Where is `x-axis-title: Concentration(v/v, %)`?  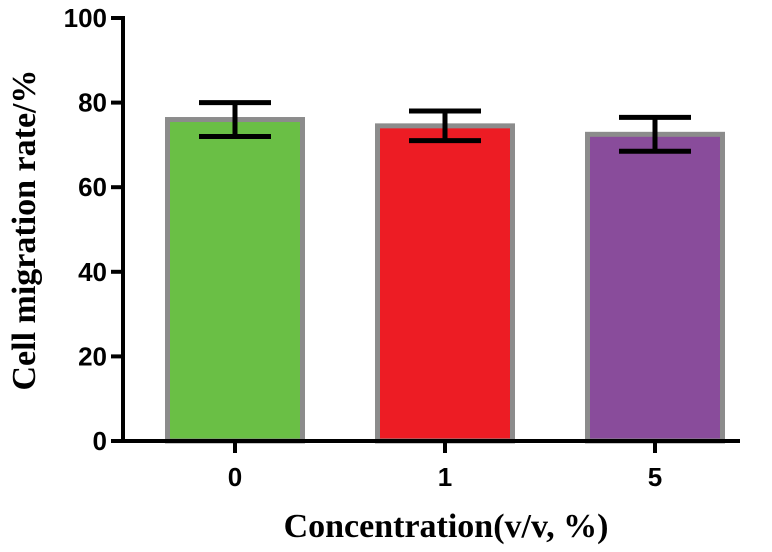 x-axis-title: Concentration(v/v, %) is located at coordinates (446, 526).